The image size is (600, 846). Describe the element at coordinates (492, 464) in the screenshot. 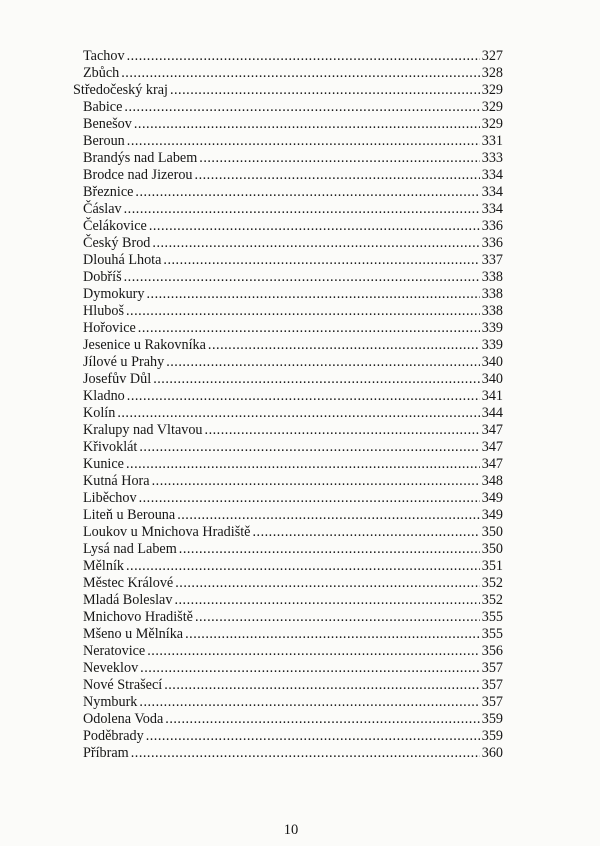

I see `toc-entry-page: 347` at that location.